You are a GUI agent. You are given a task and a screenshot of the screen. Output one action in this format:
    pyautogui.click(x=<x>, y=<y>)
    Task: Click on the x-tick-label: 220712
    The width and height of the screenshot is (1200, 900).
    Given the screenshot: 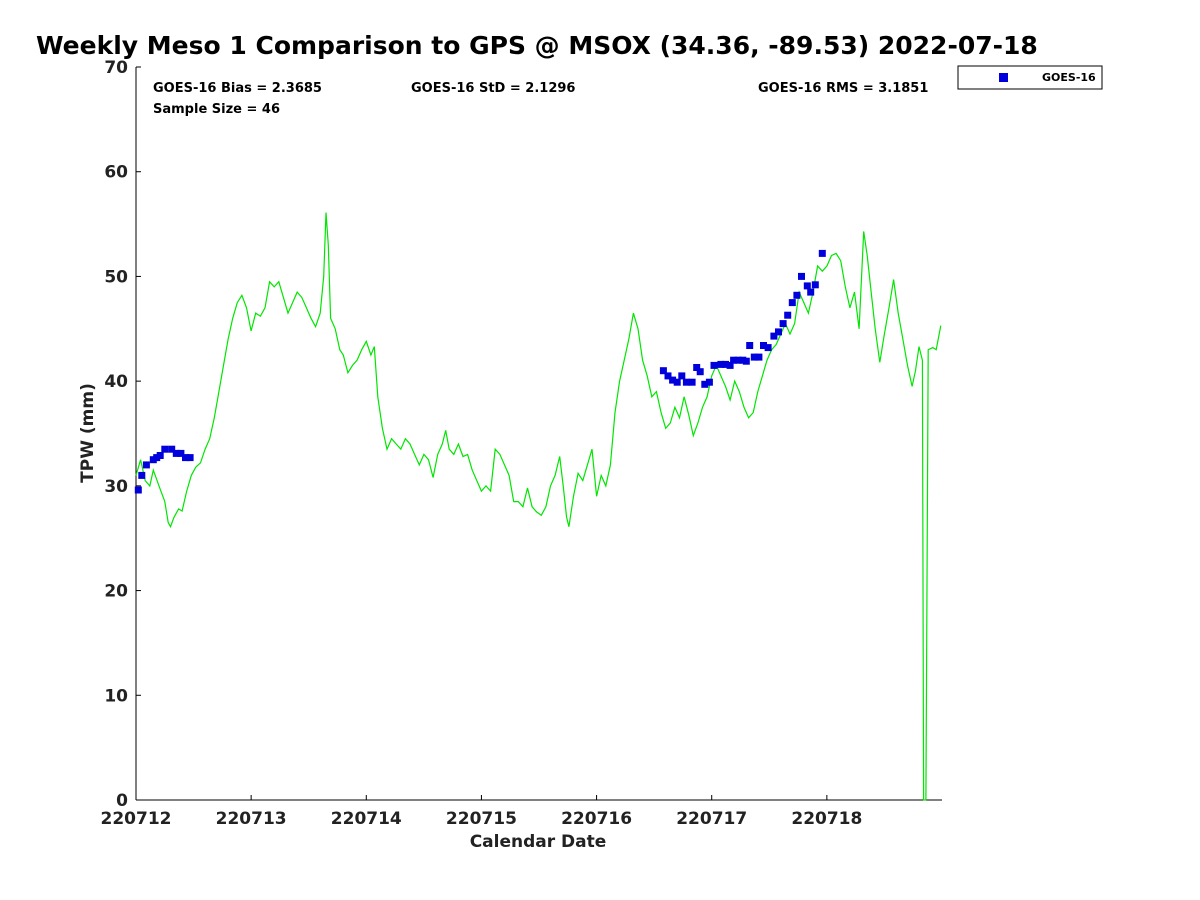 What is the action you would take?
    pyautogui.click(x=136, y=819)
    